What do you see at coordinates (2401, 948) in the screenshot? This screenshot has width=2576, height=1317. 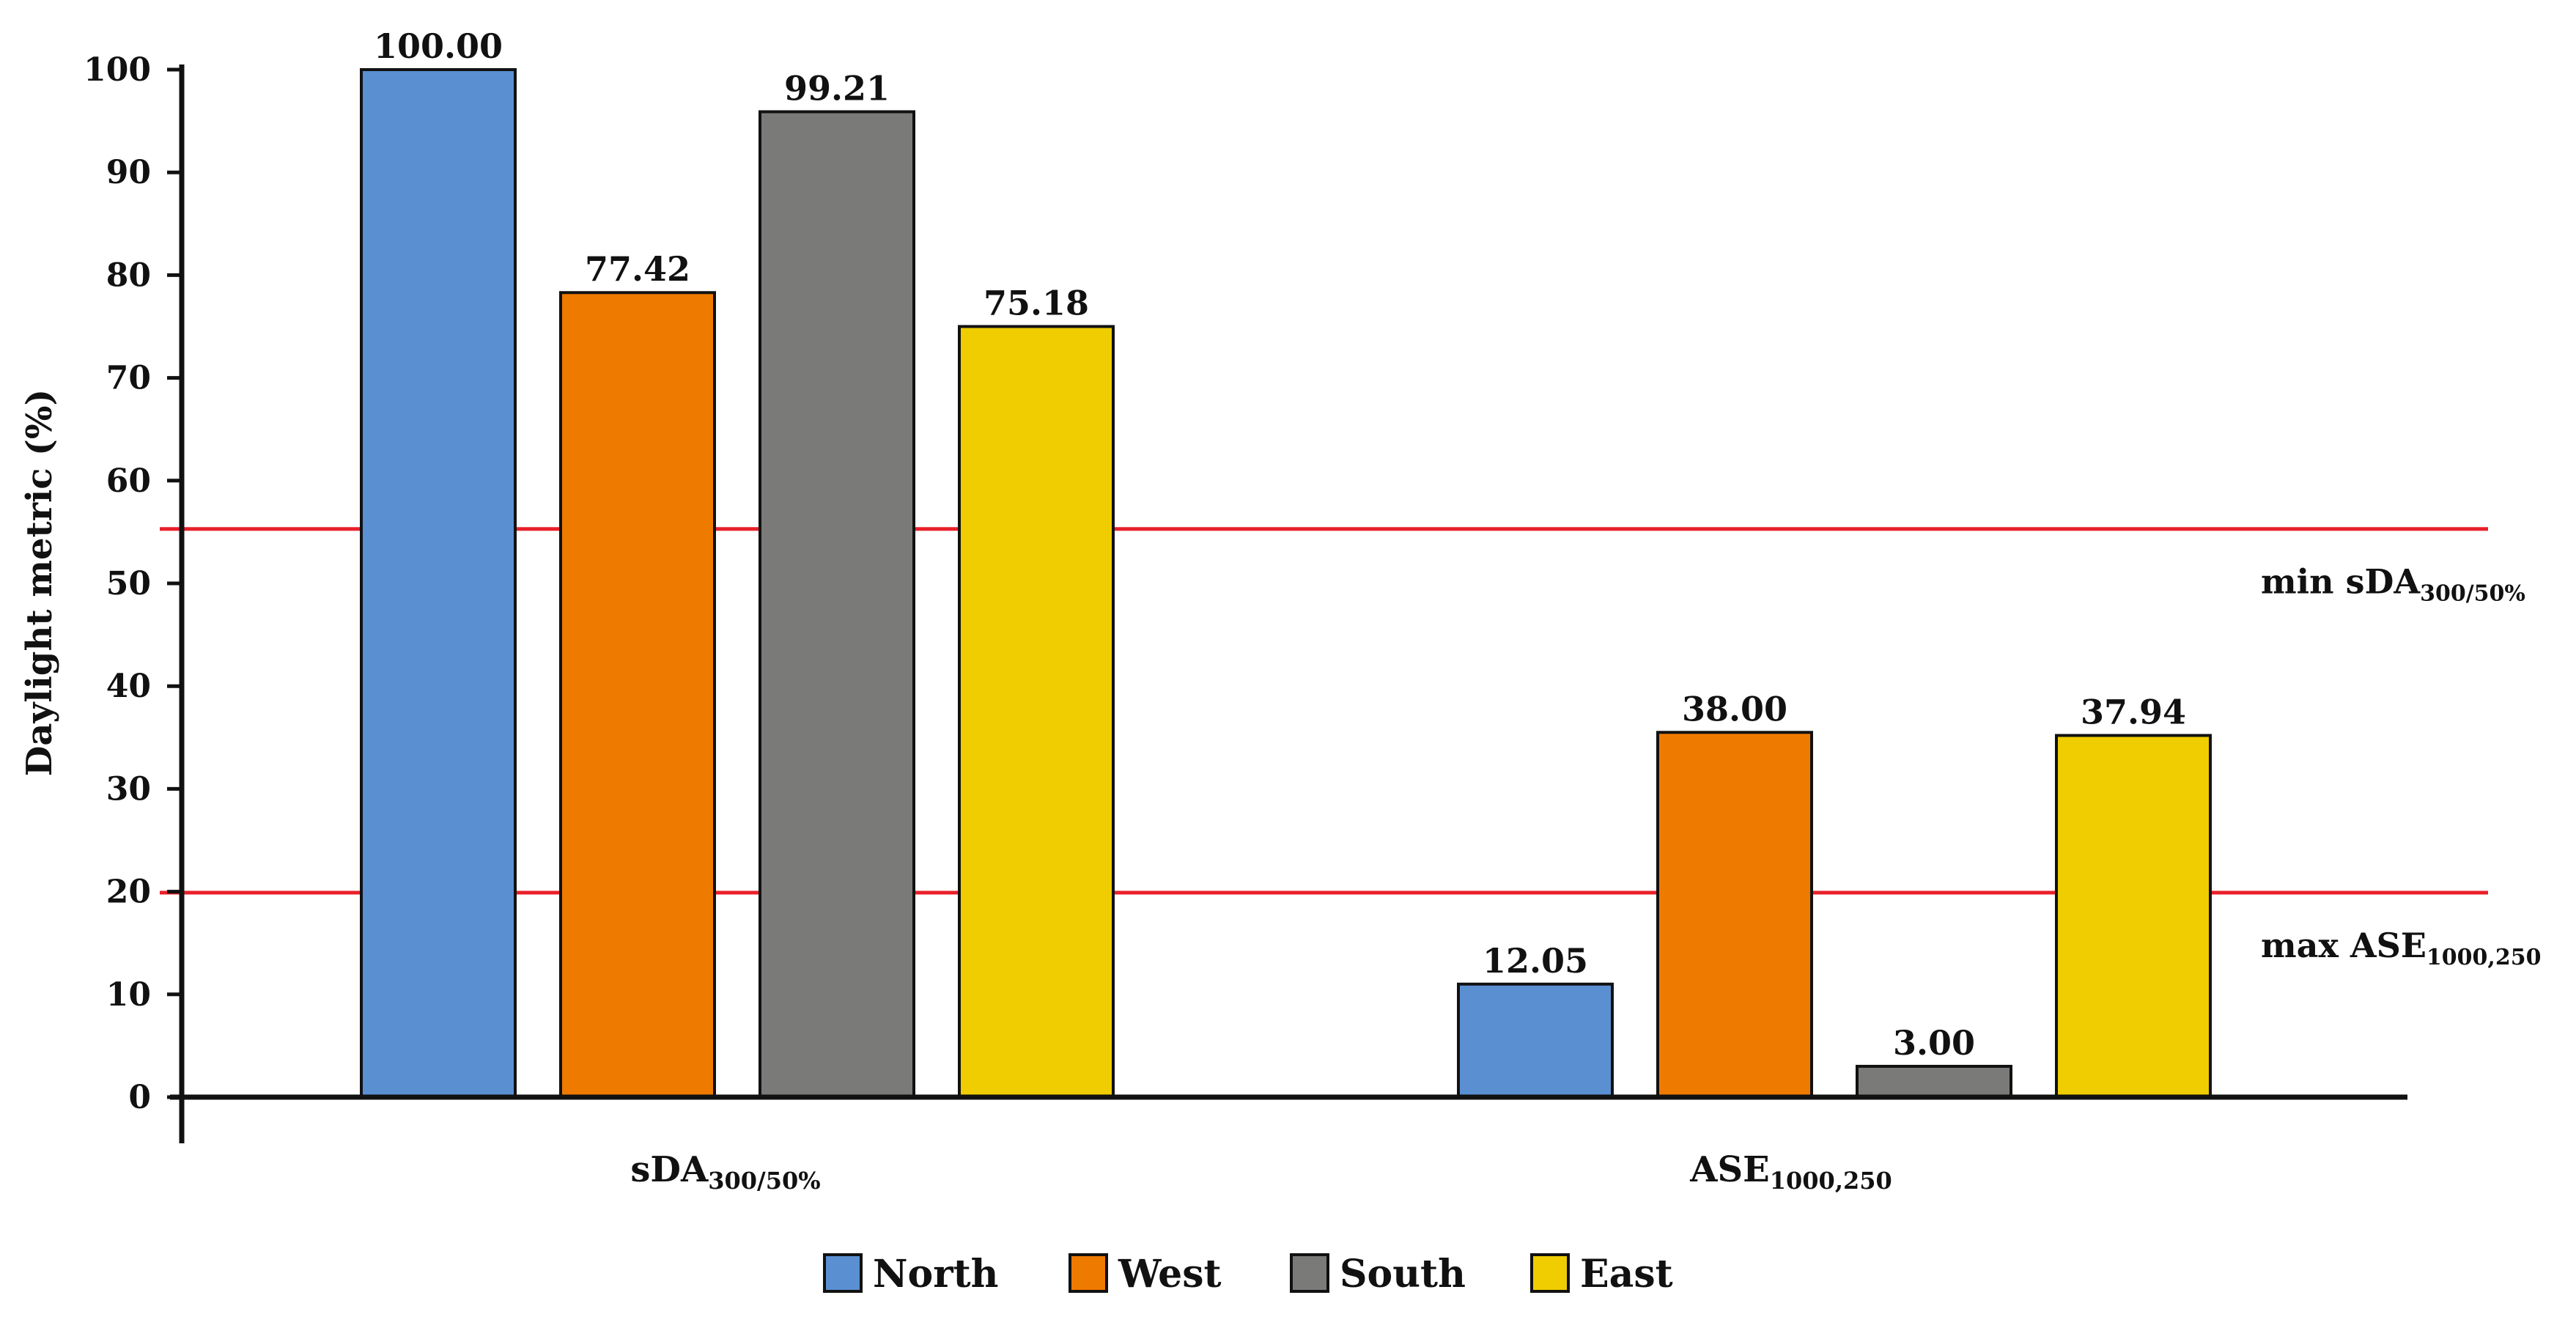 I see `reference-line-label-1: max ASE1000,250` at bounding box center [2401, 948].